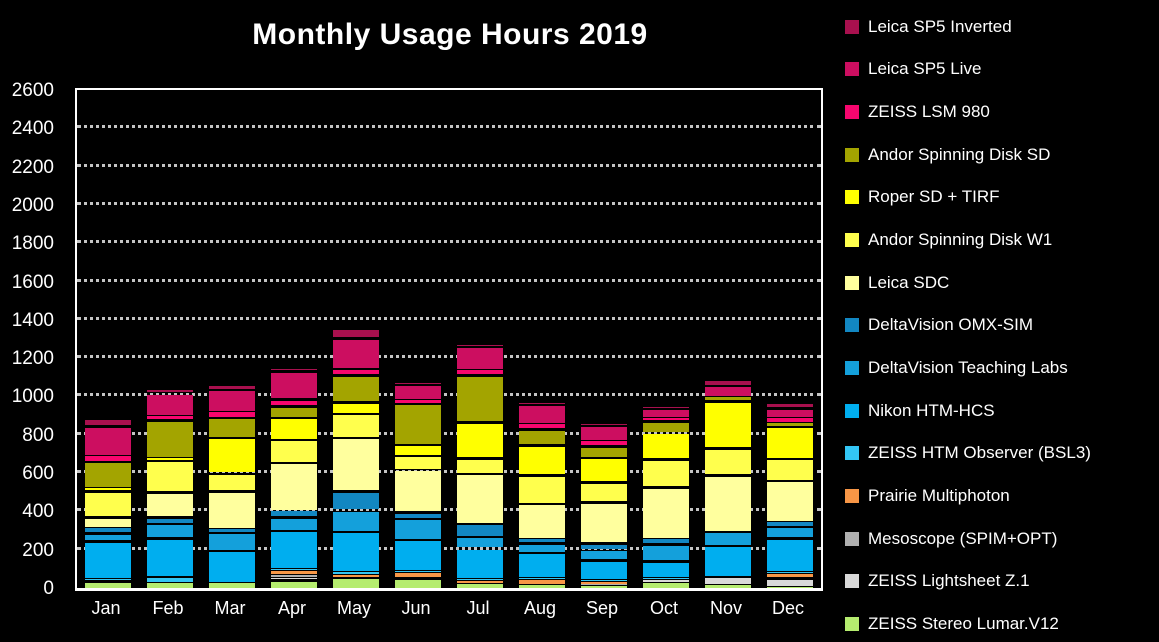 The image size is (1159, 642). Describe the element at coordinates (1001, 410) in the screenshot. I see `legend-item: Nikon HTM-HCS` at that location.